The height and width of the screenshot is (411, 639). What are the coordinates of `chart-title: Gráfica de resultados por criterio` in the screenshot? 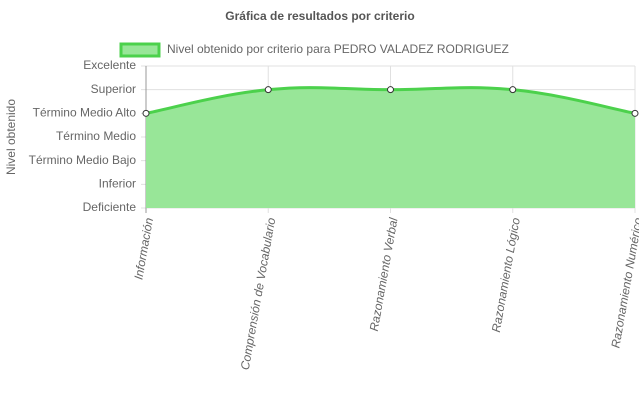 It's located at (319, 16).